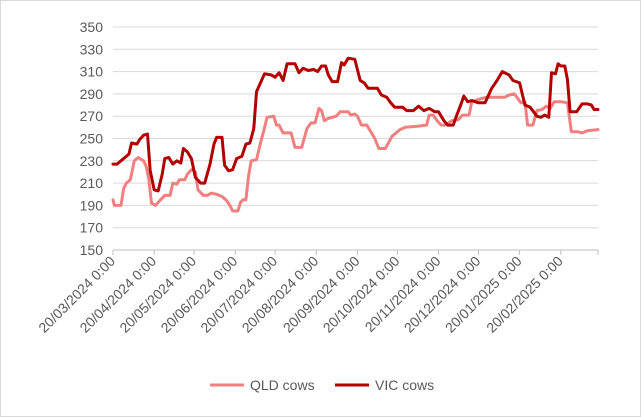 The image size is (641, 418). What do you see at coordinates (92, 27) in the screenshot?
I see `y-tick-label: 350` at bounding box center [92, 27].